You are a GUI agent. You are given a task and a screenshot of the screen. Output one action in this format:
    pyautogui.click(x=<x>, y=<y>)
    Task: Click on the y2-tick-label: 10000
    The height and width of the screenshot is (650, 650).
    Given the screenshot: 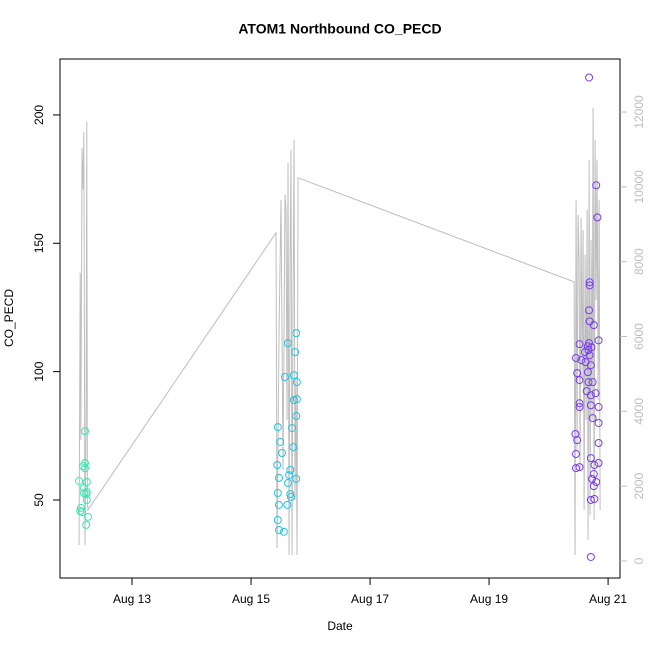 What is the action you would take?
    pyautogui.click(x=639, y=187)
    